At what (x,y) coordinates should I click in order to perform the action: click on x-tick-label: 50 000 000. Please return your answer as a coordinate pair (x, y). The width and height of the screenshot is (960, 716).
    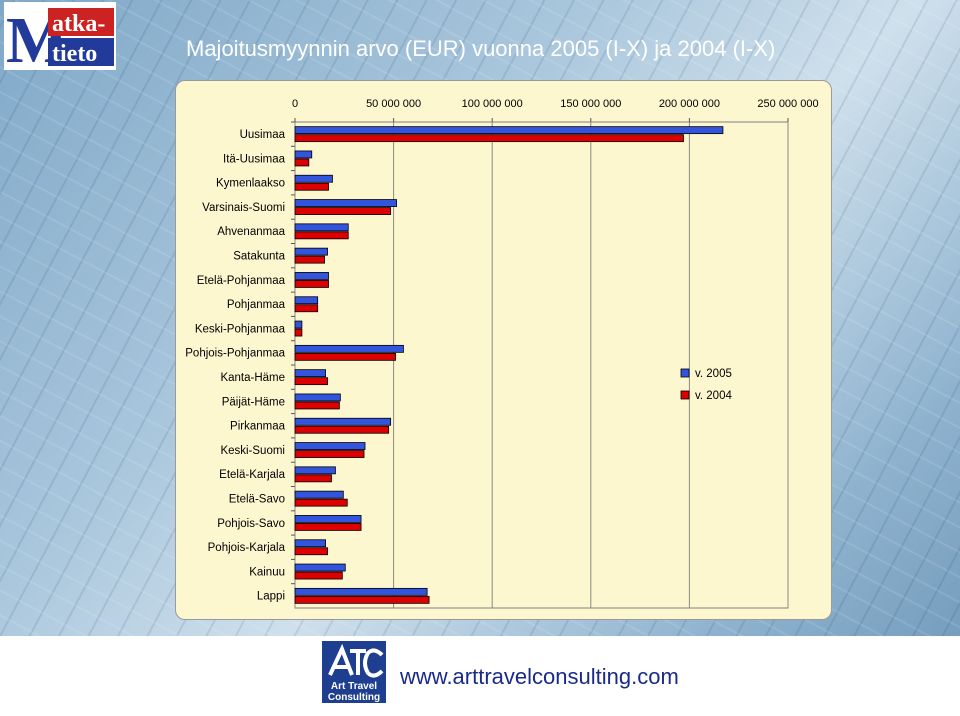
    Looking at the image, I should click on (393, 104).